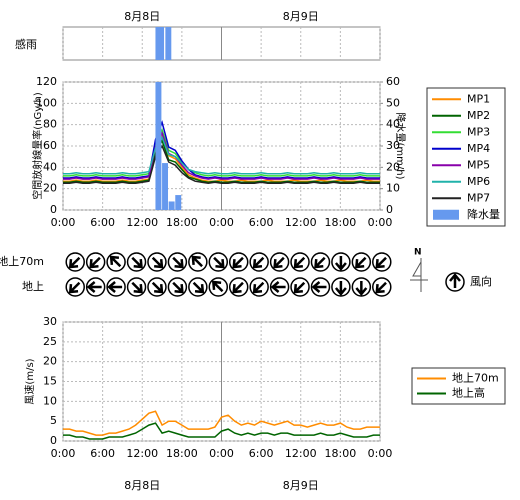 The image size is (520, 500). Describe the element at coordinates (478, 181) in the screenshot. I see `legend-label: MP6` at that location.